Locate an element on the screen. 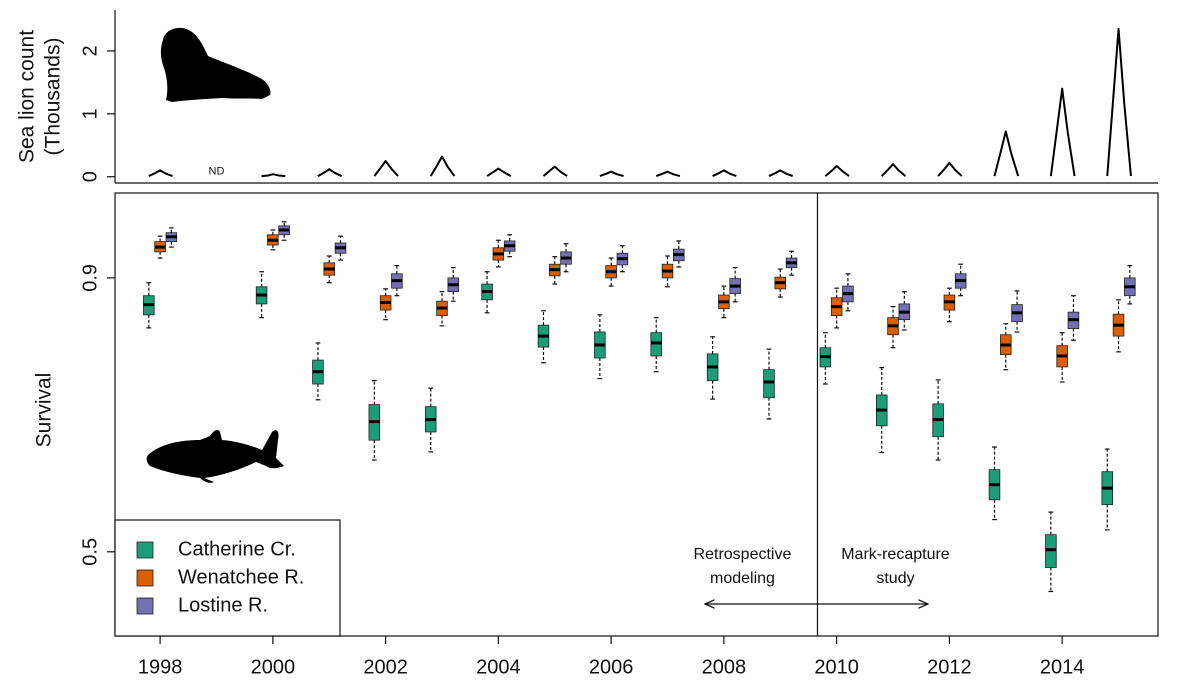 The image size is (1181, 688). x-tick-label: 2004 is located at coordinates (498, 667).